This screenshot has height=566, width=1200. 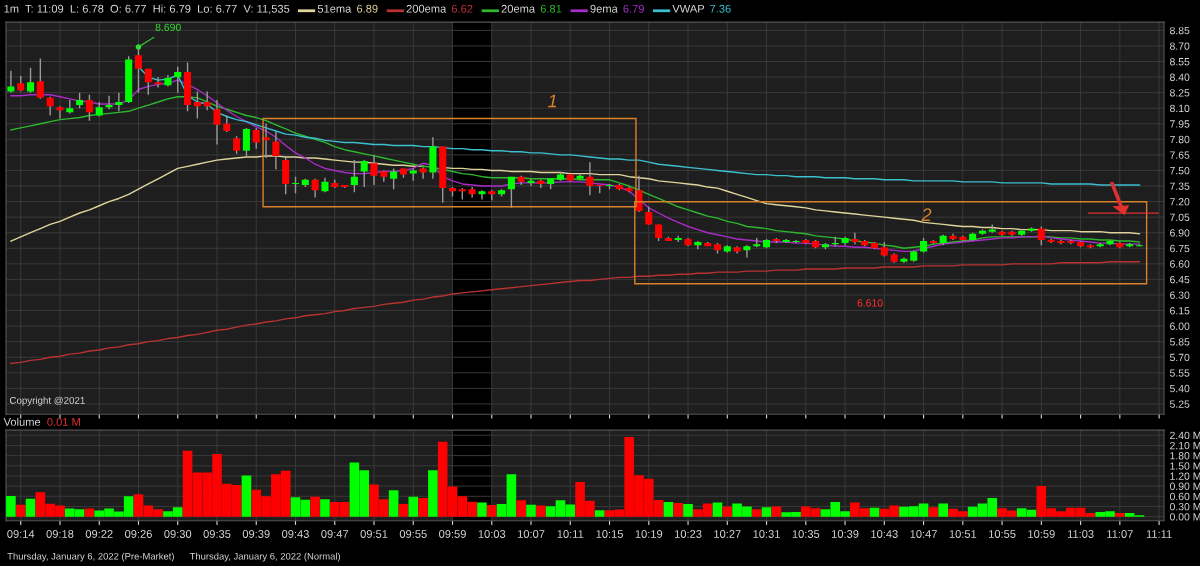 What do you see at coordinates (688, 8) in the screenshot?
I see `legend-label: VWAP` at bounding box center [688, 8].